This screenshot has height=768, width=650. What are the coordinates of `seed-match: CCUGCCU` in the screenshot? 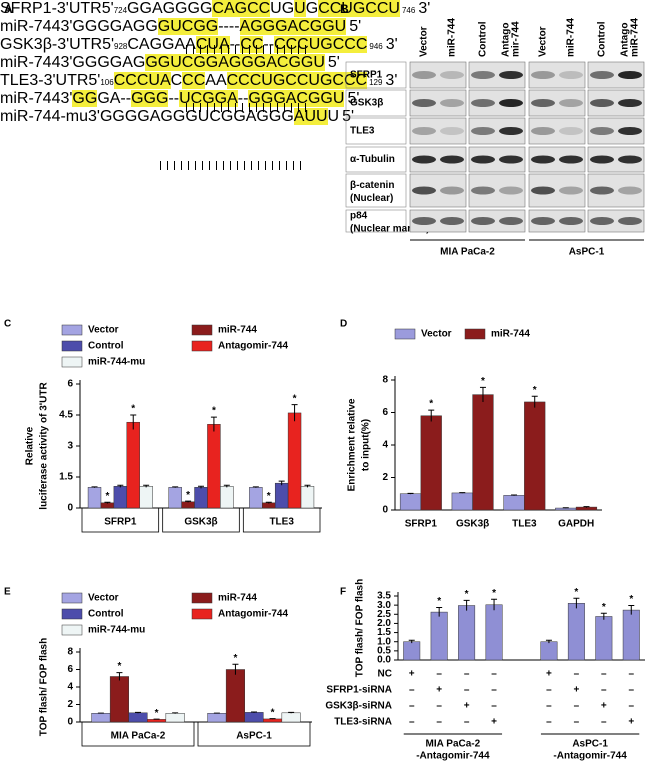 It's located at (359, 8).